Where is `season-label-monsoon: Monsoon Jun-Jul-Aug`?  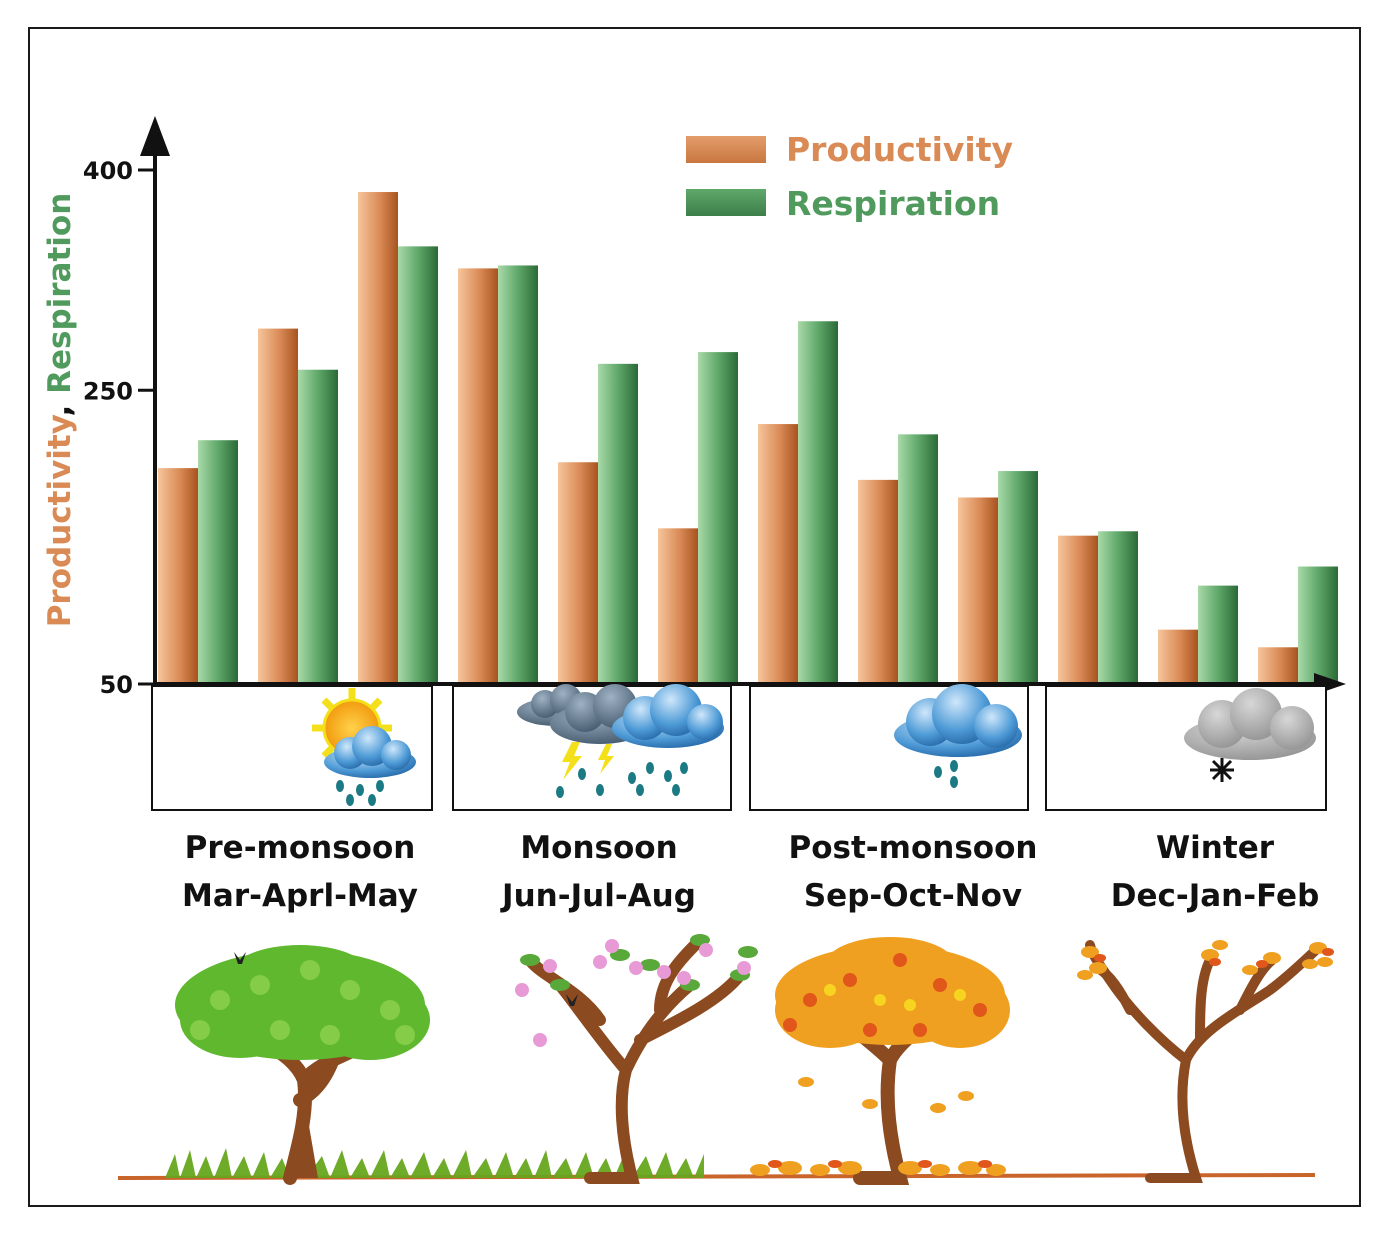 season-label-monsoon: Monsoon Jun-Jul-Aug is located at coordinates (599, 872).